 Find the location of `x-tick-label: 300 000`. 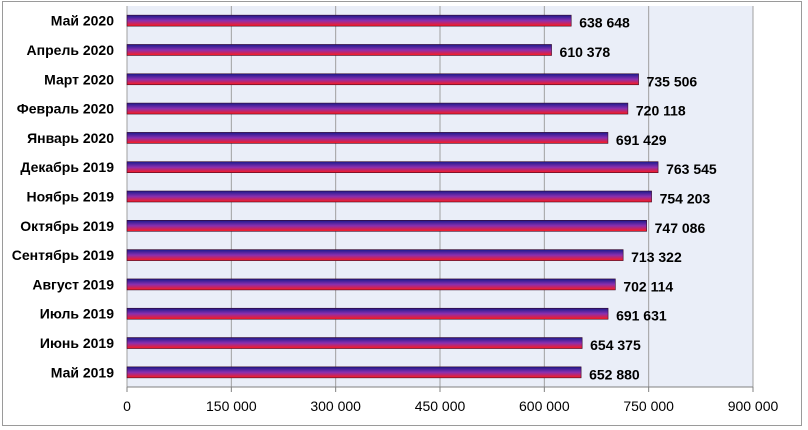

x-tick-label: 300 000 is located at coordinates (335, 406).